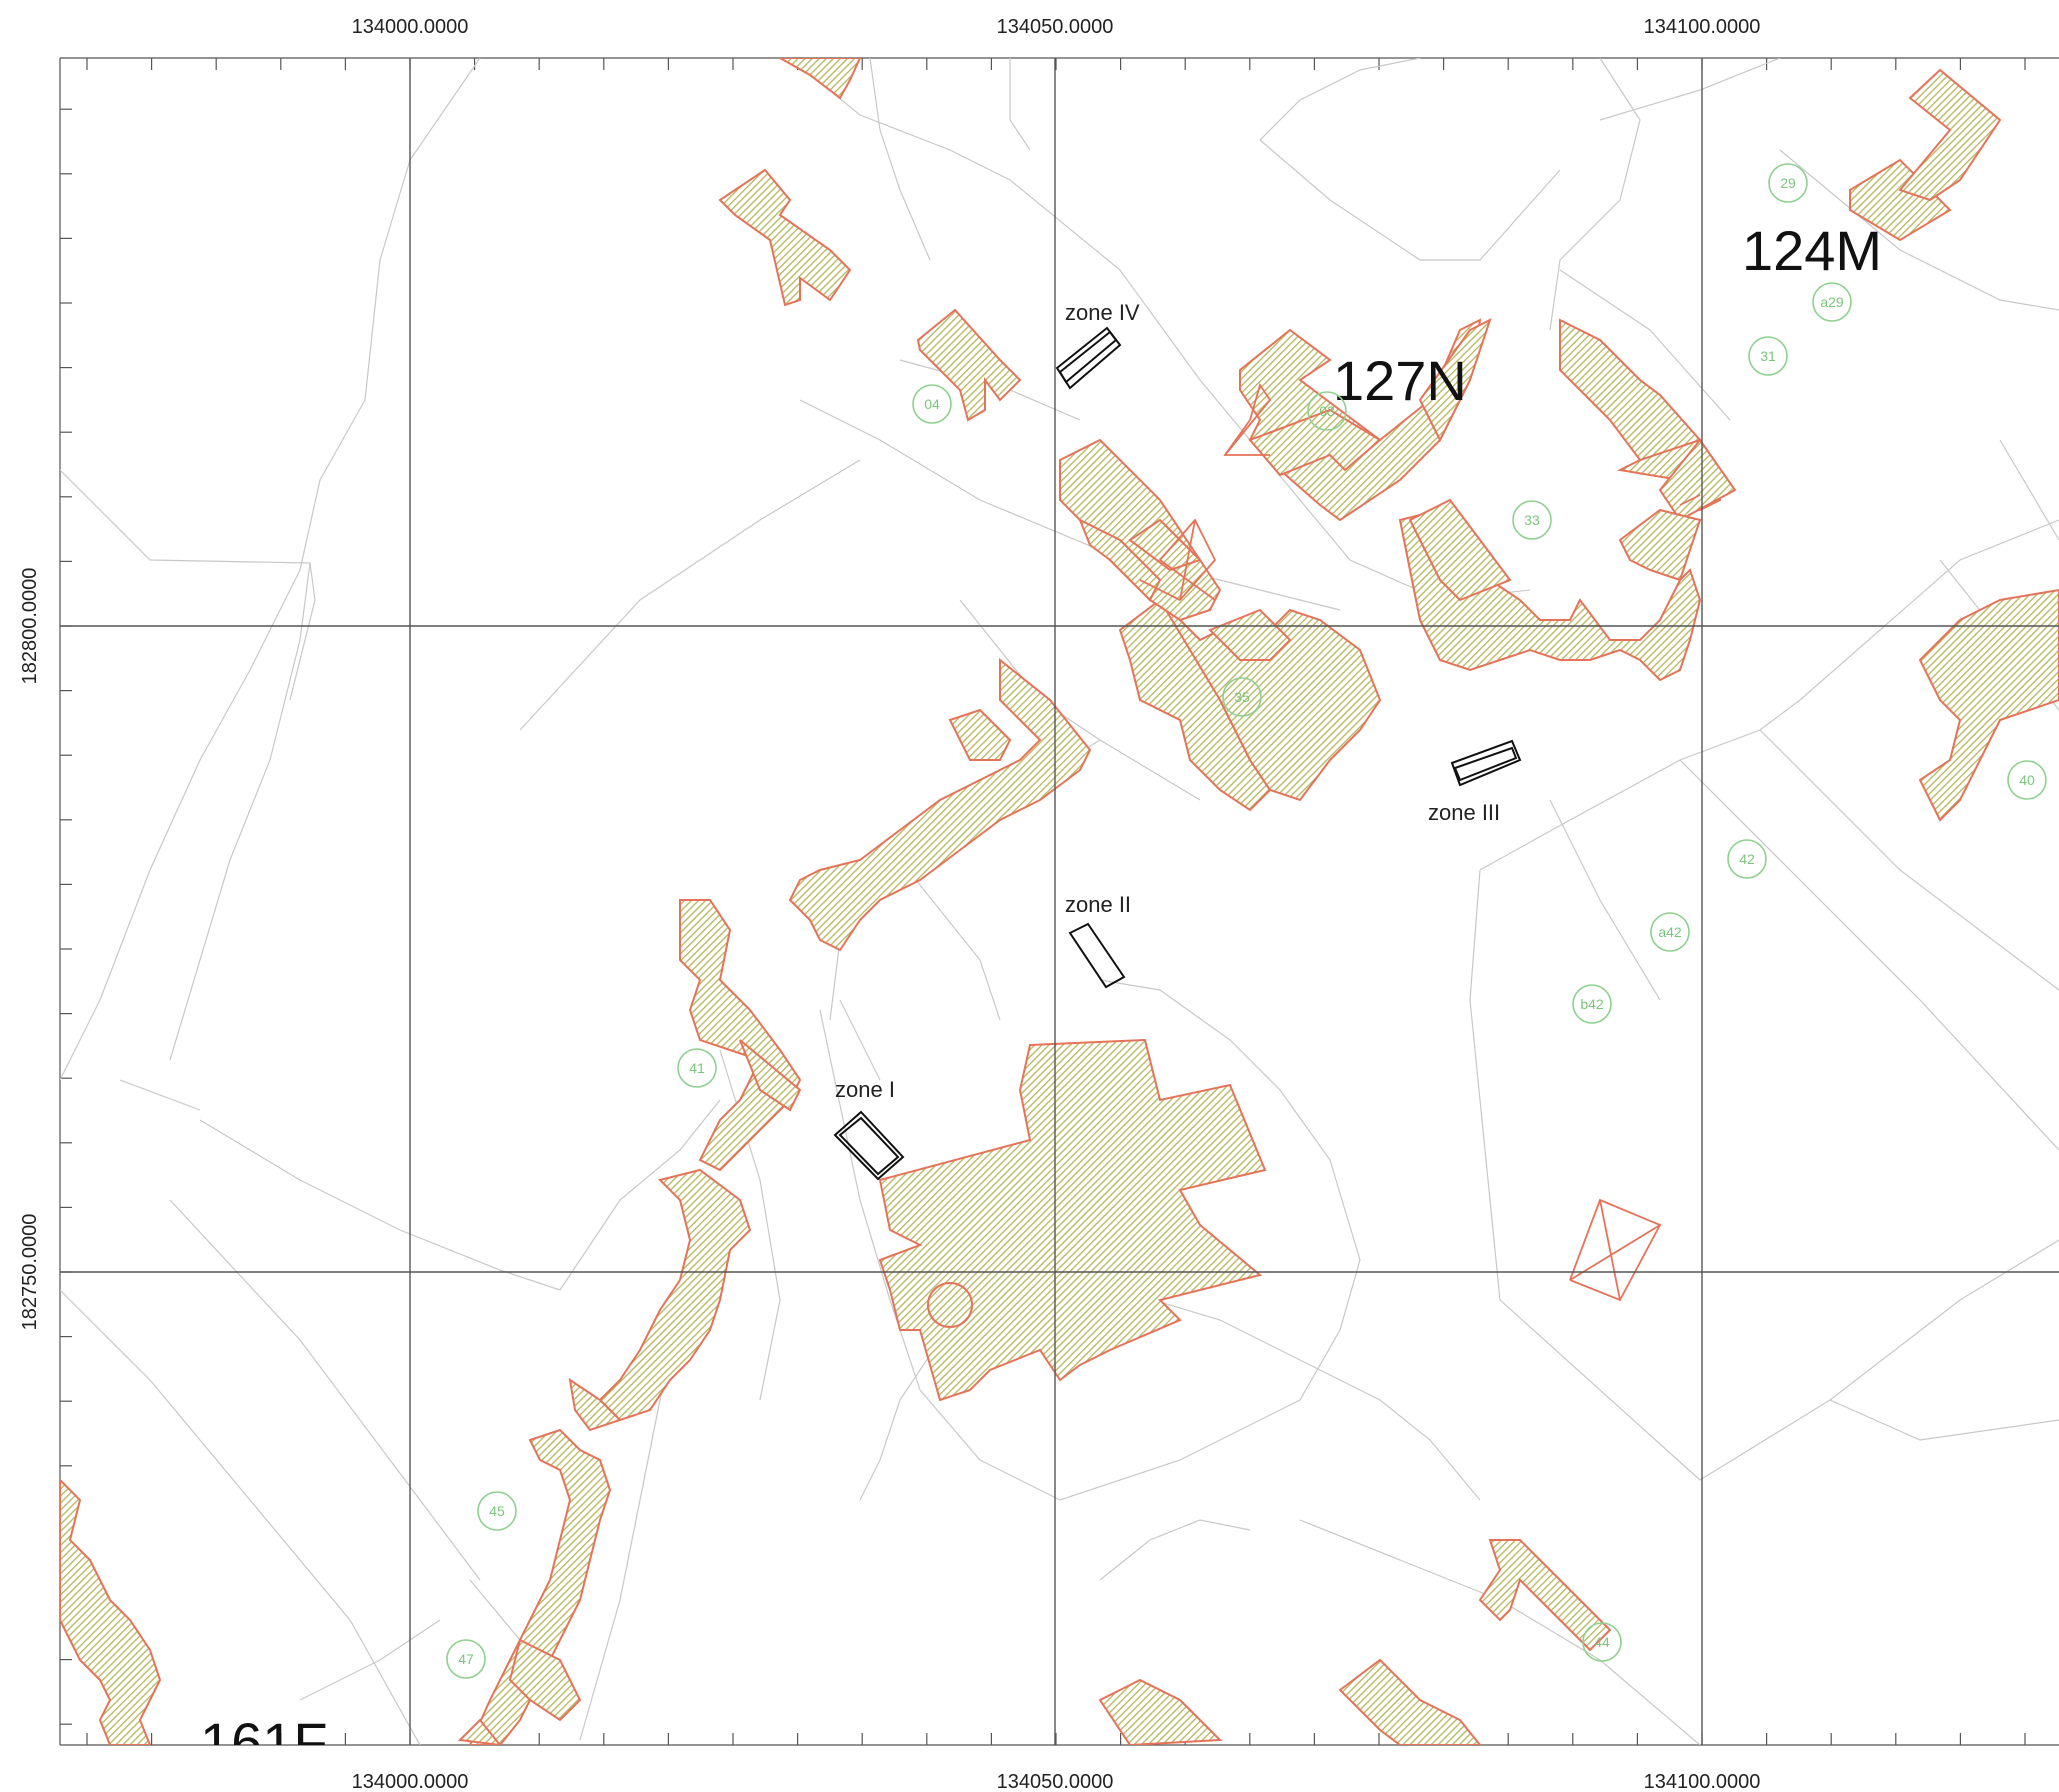 This screenshot has width=2059, height=1792. What do you see at coordinates (1812, 250) in the screenshot?
I see `sheet-label: 124M` at bounding box center [1812, 250].